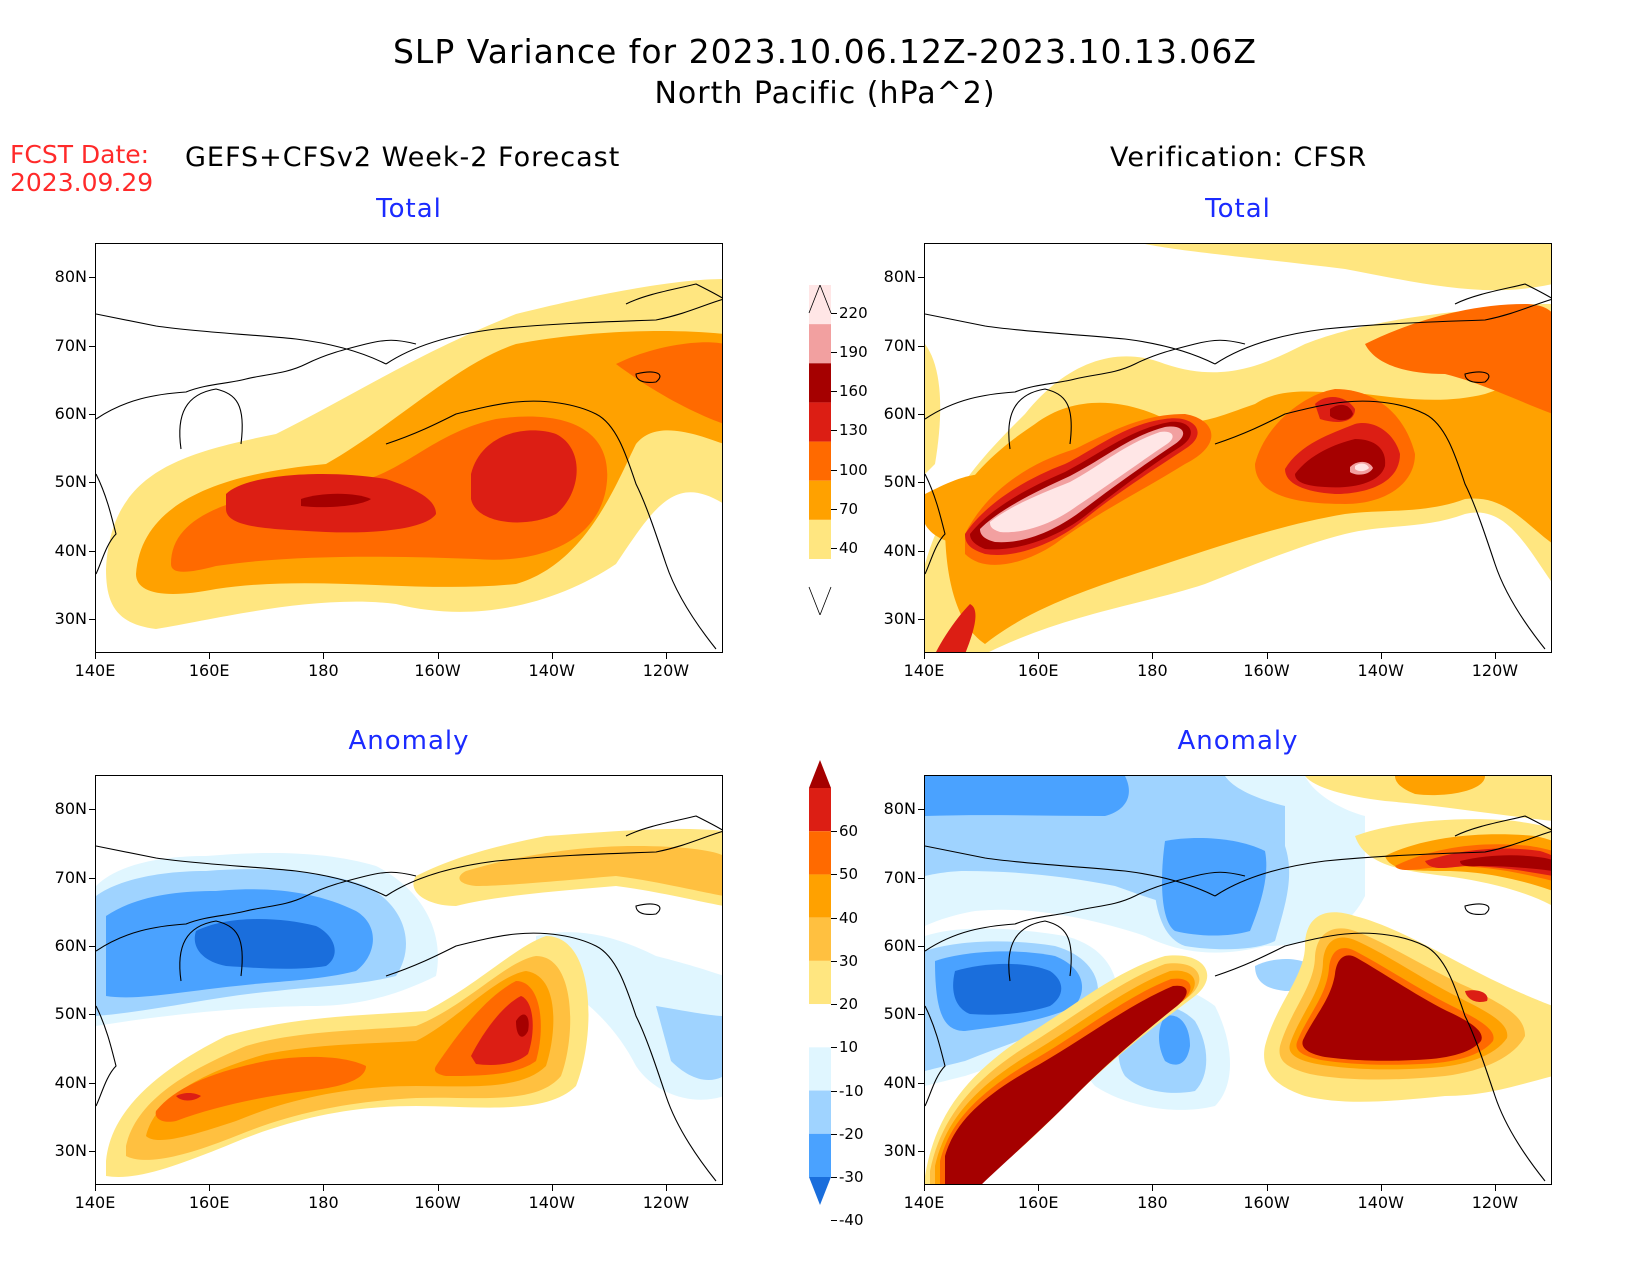 This screenshot has height=1275, width=1650. I want to click on forecast-total-title: Total, so click(409, 209).